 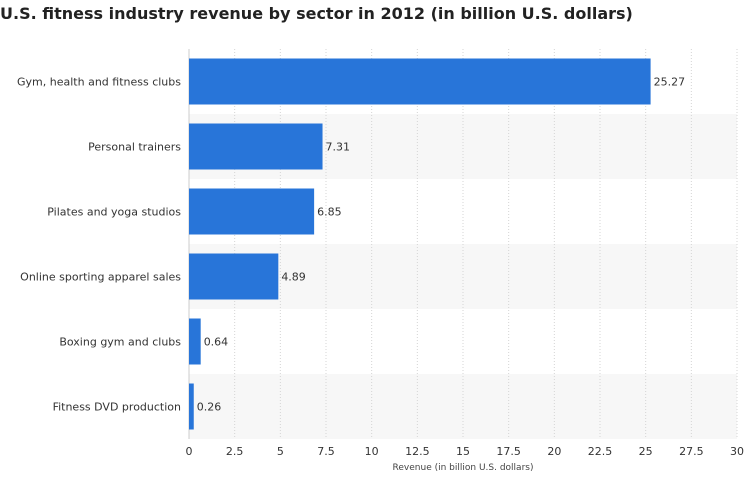 I want to click on x-tick-label: 12.5, so click(x=417, y=451).